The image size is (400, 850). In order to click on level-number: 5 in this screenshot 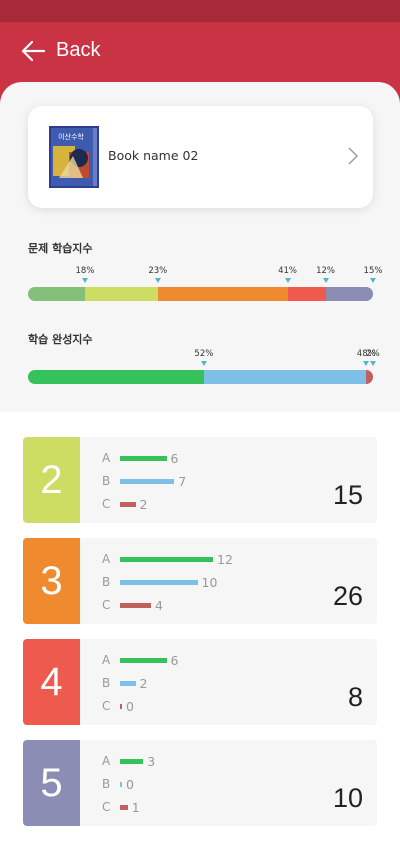, I will do `click(51, 783)`.